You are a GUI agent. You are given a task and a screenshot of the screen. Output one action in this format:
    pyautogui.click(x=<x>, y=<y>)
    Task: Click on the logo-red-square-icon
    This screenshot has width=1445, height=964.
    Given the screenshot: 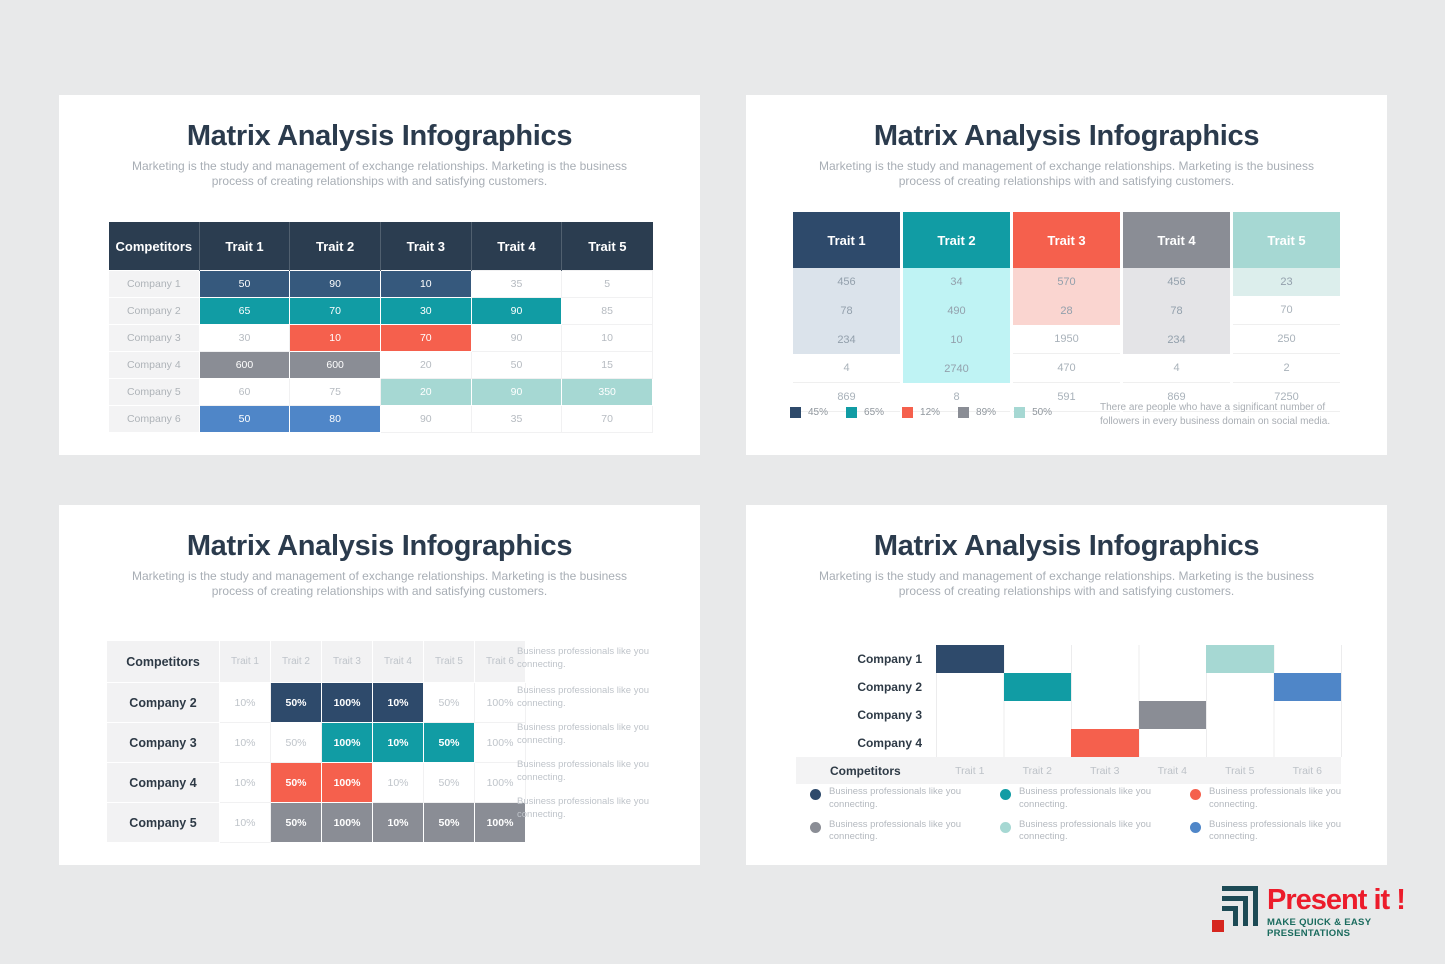 What is the action you would take?
    pyautogui.click(x=1218, y=926)
    